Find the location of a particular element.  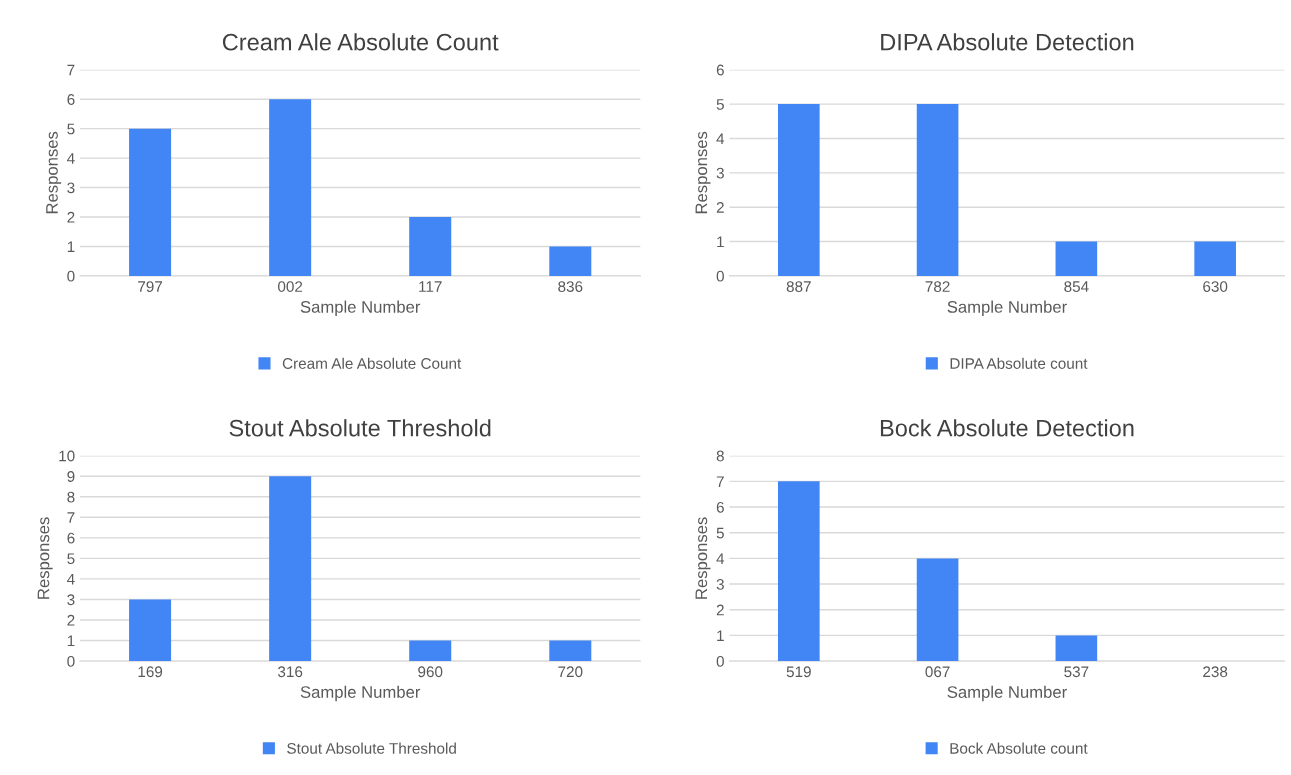

x-tick-label: 836 is located at coordinates (570, 286).